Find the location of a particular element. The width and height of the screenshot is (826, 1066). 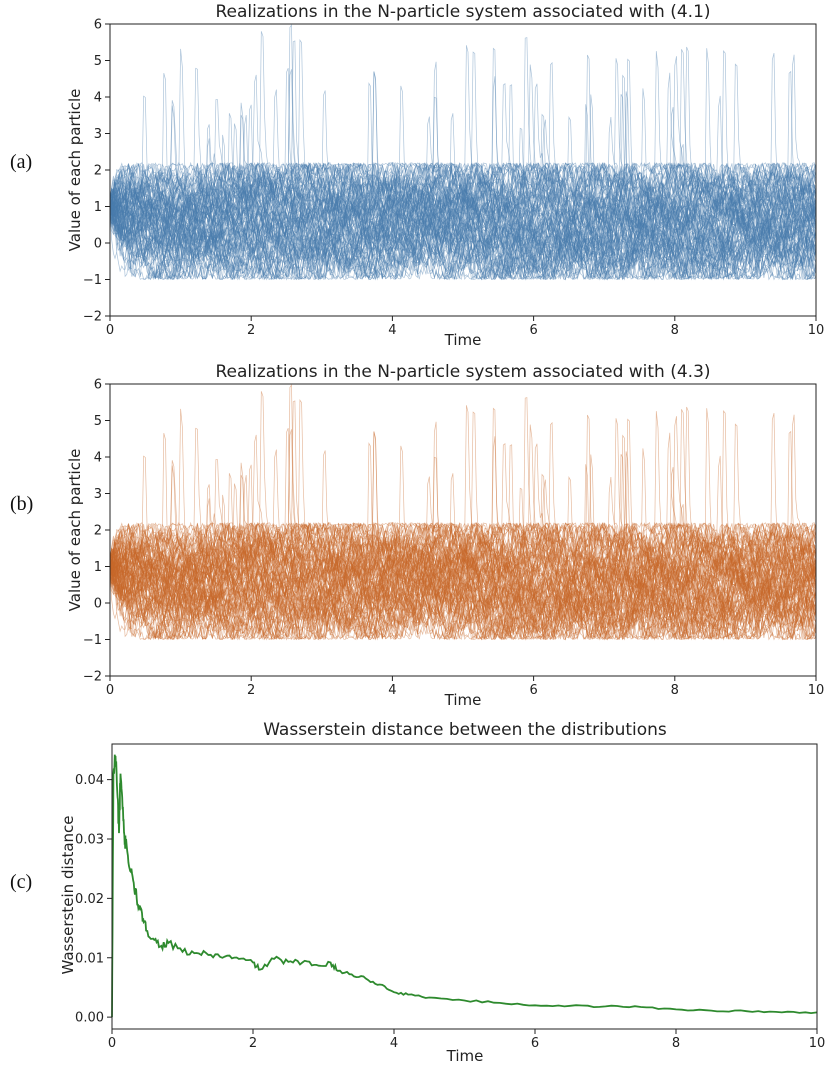

y-tick-label: 0.01 is located at coordinates (89, 958).